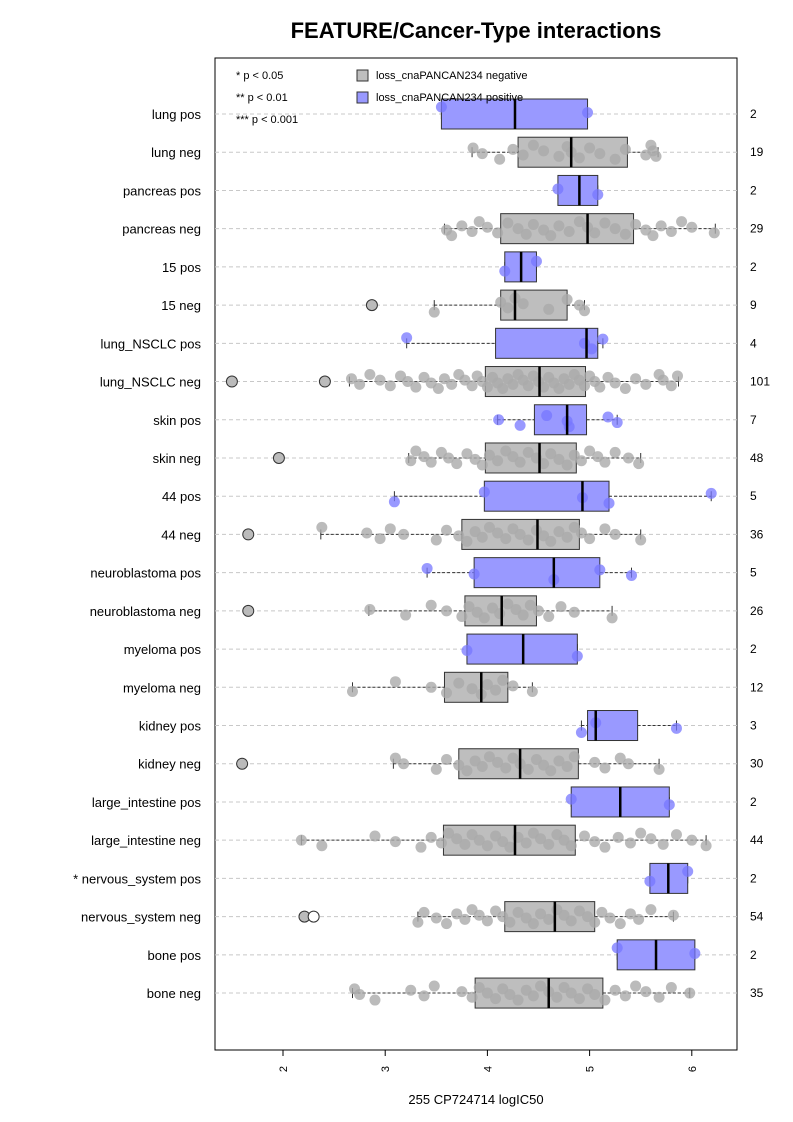  Describe the element at coordinates (362, 75) in the screenshot. I see `legend-swatch` at that location.